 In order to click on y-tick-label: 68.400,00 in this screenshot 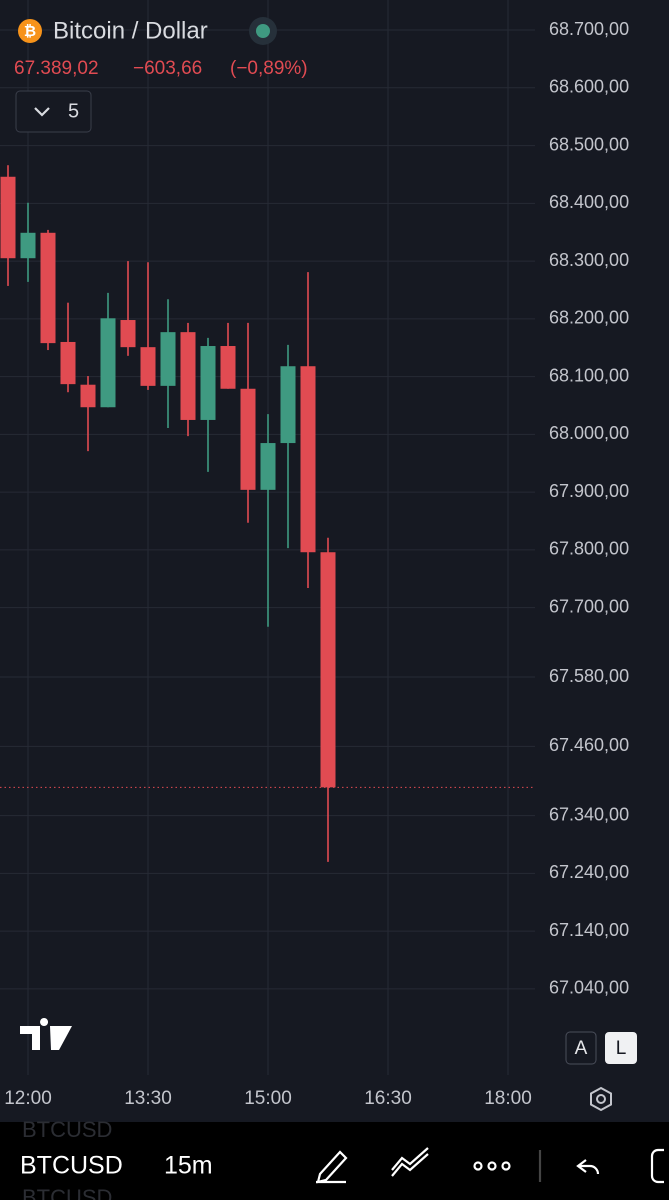, I will do `click(589, 202)`.